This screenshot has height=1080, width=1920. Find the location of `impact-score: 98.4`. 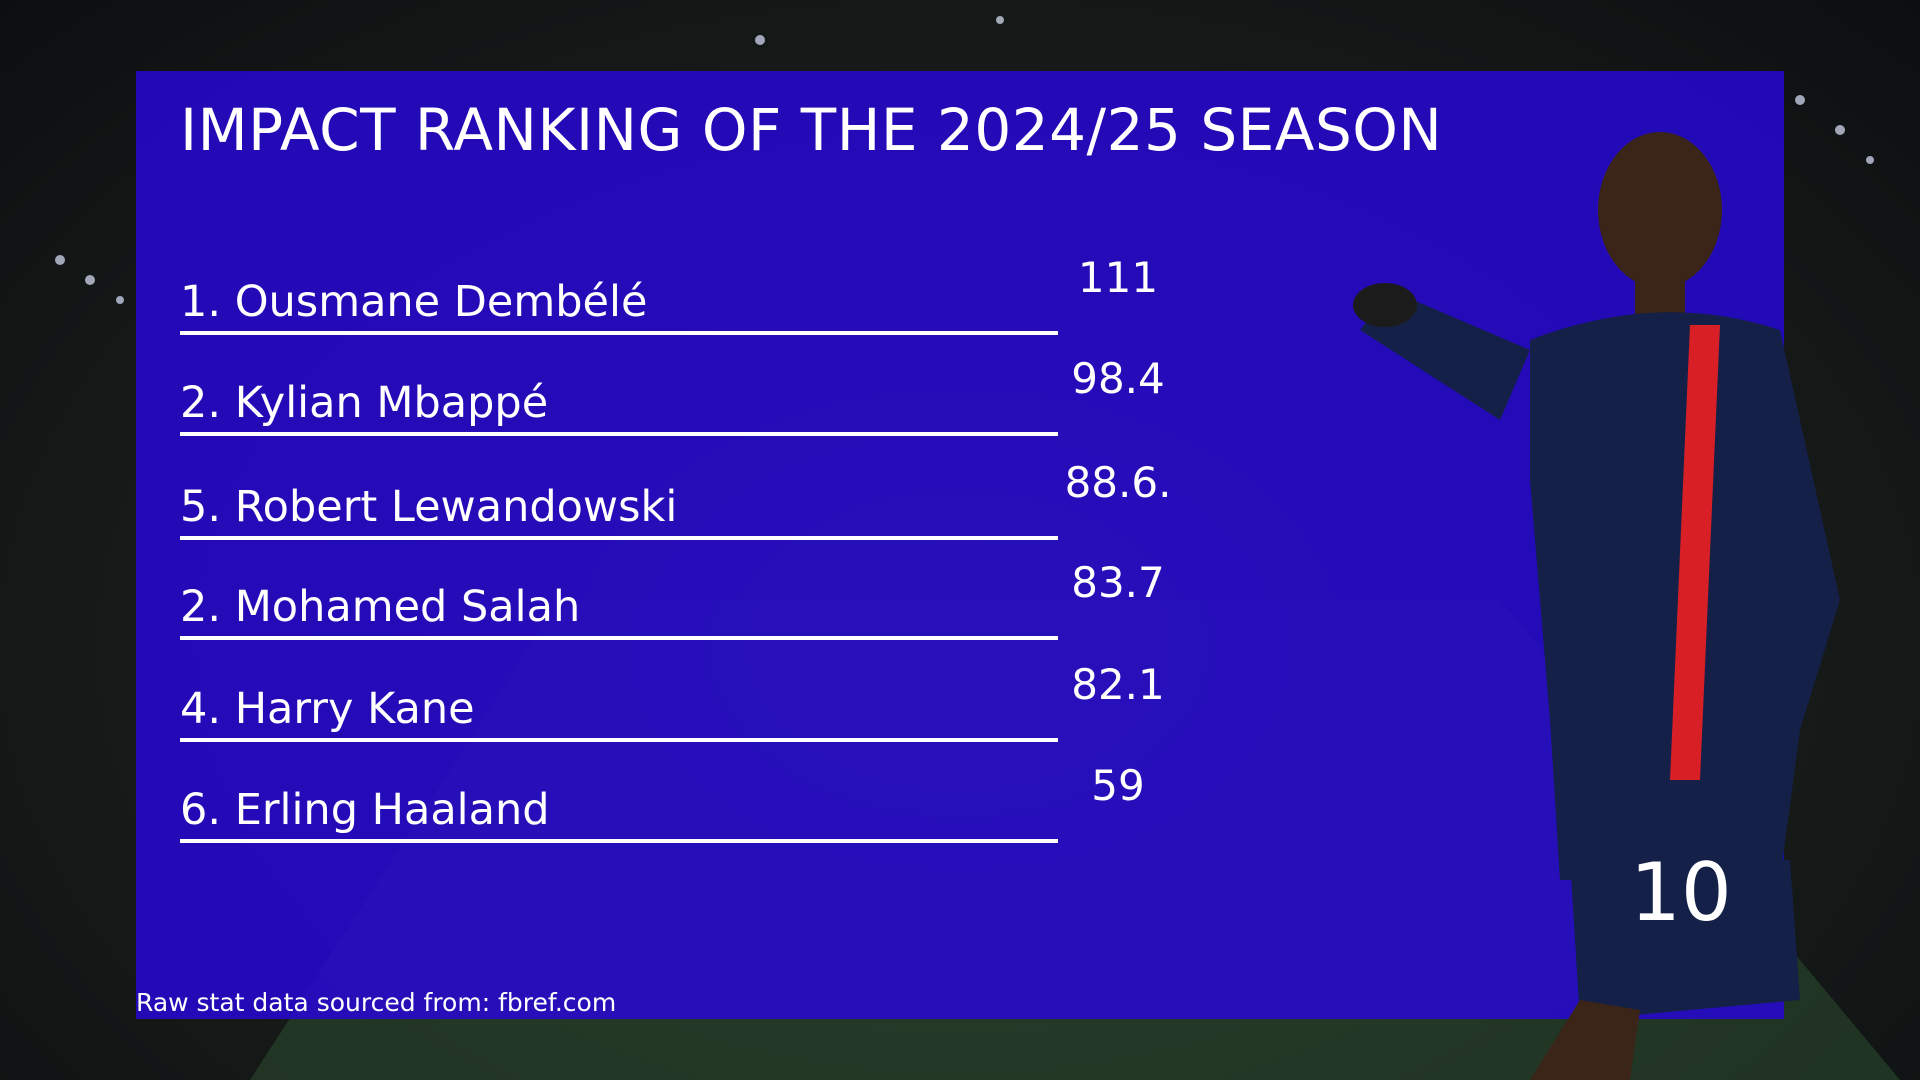

impact-score: 98.4 is located at coordinates (1118, 378).